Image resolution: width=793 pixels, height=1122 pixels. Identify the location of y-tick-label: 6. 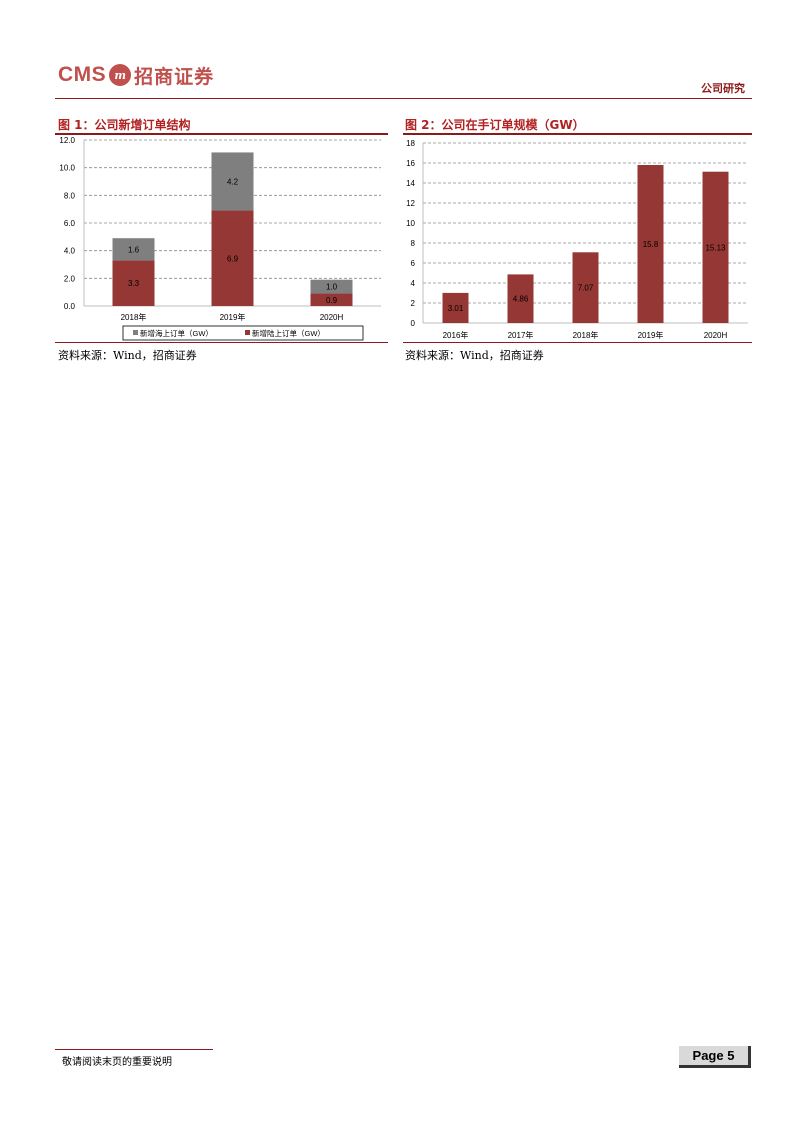
(413, 263).